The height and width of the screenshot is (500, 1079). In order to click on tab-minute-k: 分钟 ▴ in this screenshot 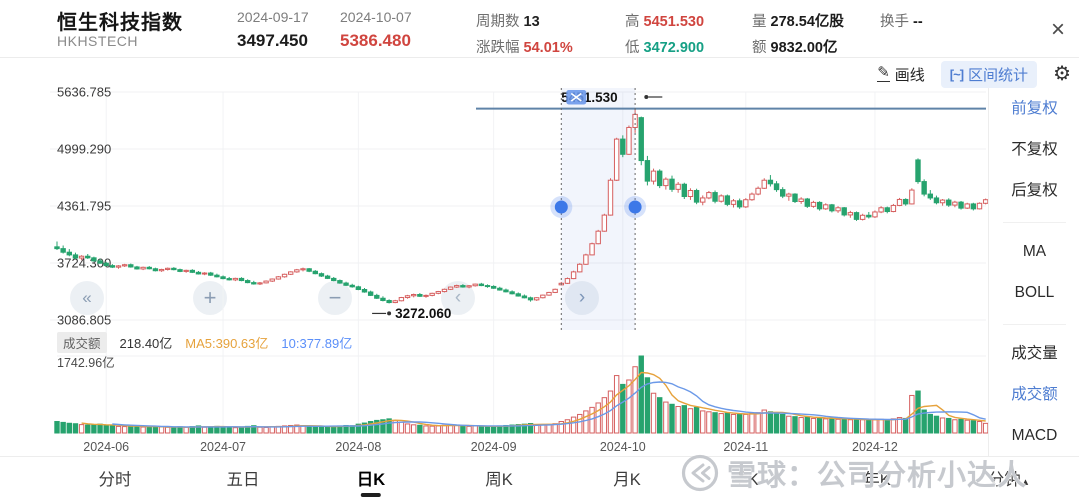, I will do `click(1008, 480)`.